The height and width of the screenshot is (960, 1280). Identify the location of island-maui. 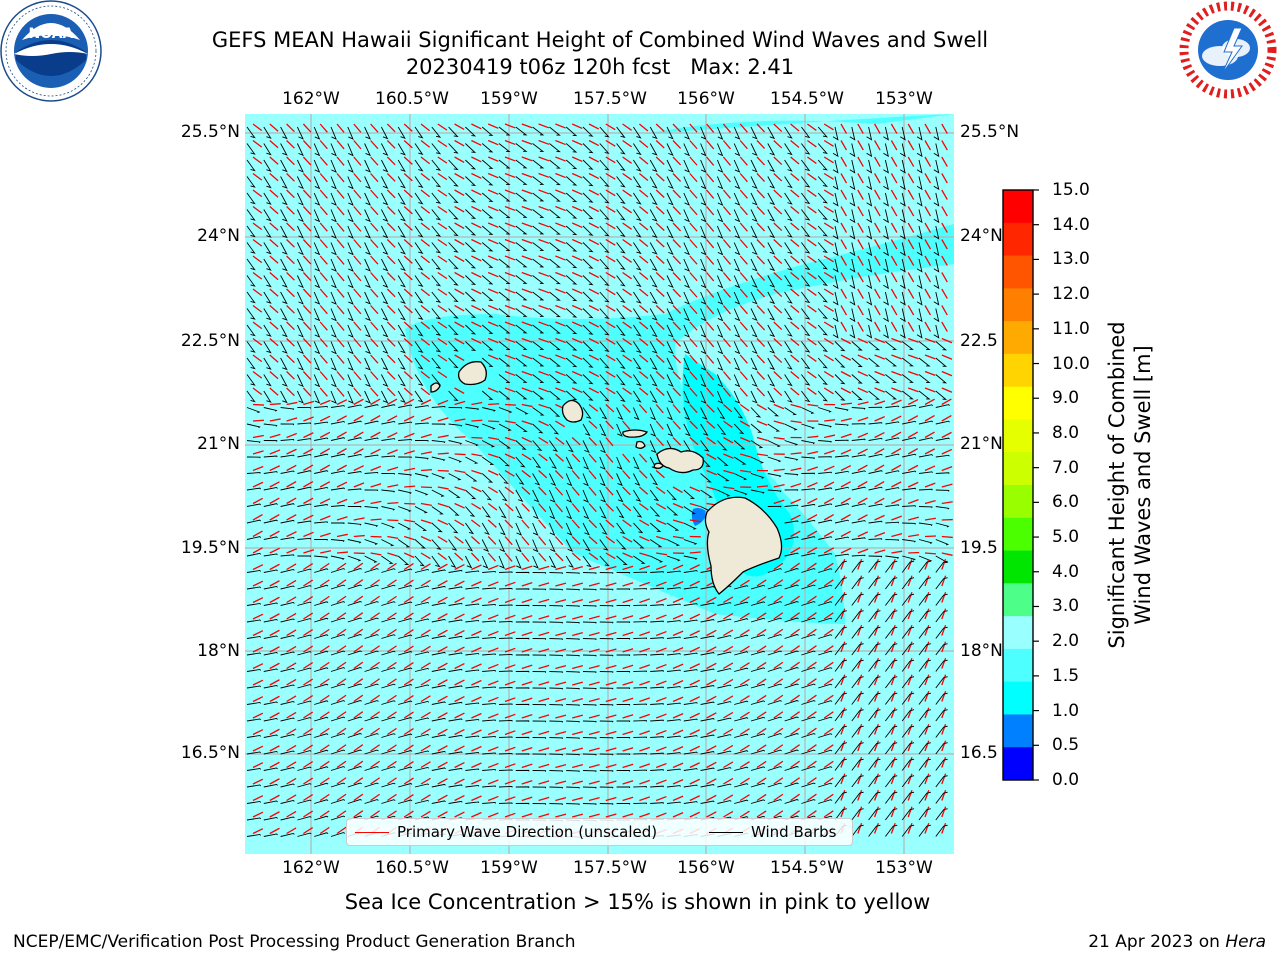
(680, 460).